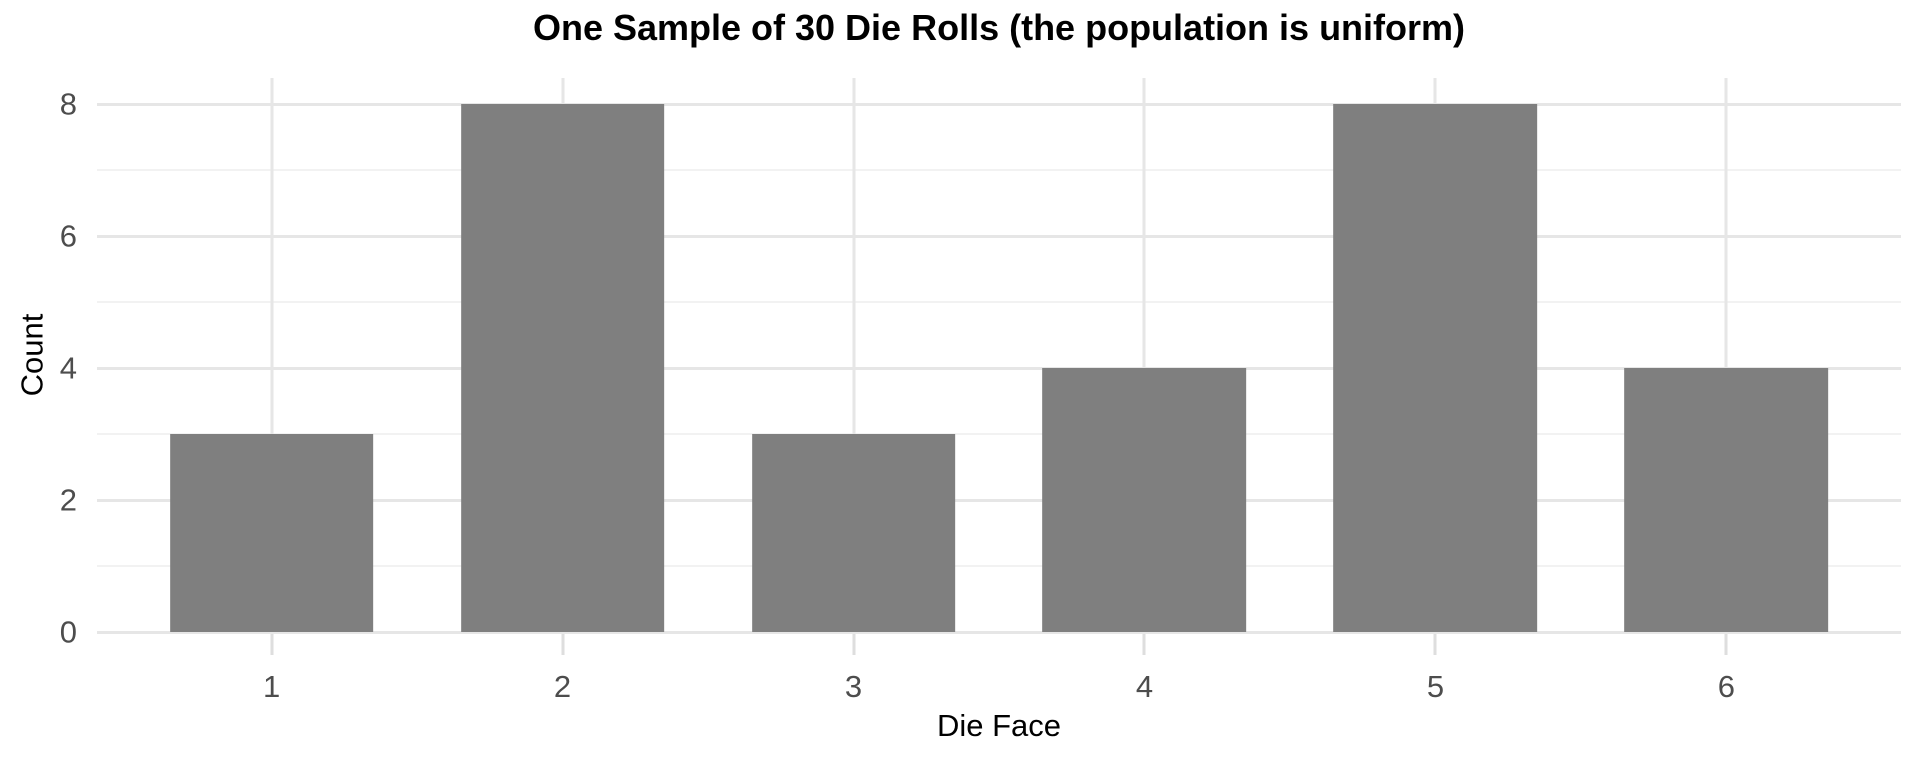 Image resolution: width=1920 pixels, height=768 pixels. Describe the element at coordinates (68, 236) in the screenshot. I see `y-tick-label: 6` at that location.